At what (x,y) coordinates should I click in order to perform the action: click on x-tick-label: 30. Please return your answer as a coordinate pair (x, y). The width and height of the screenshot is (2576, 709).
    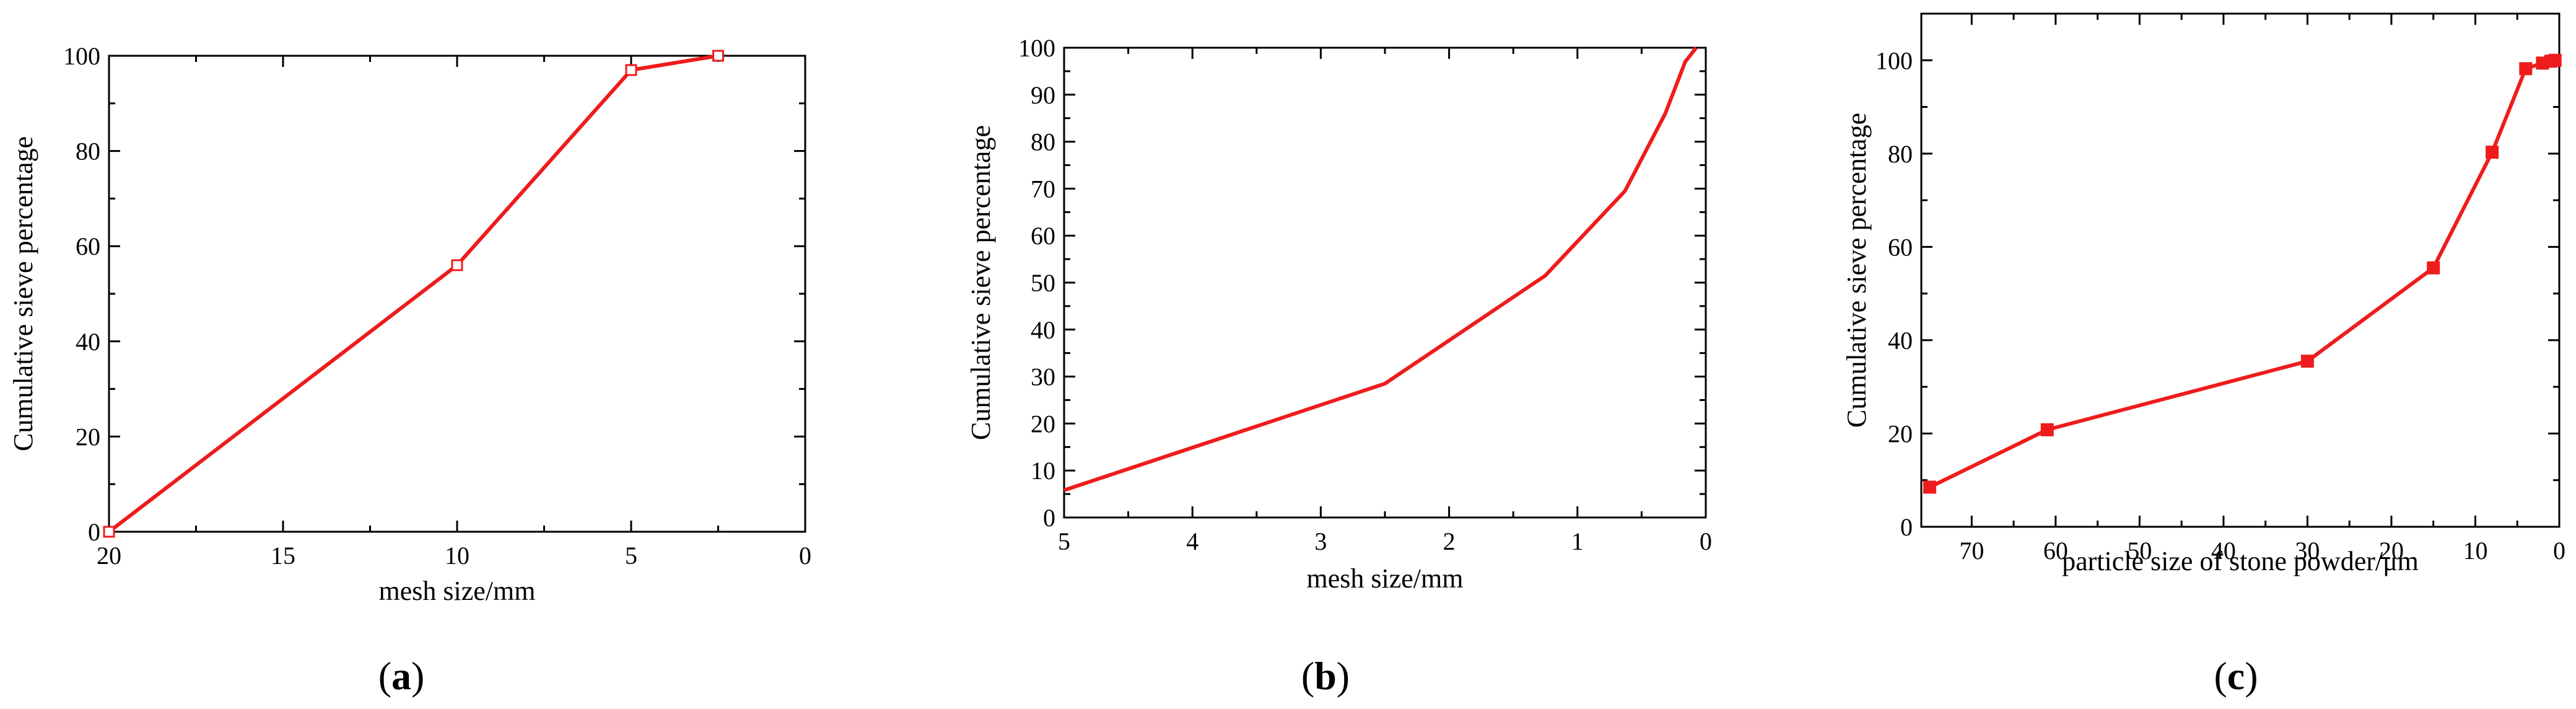
    Looking at the image, I should click on (2307, 551).